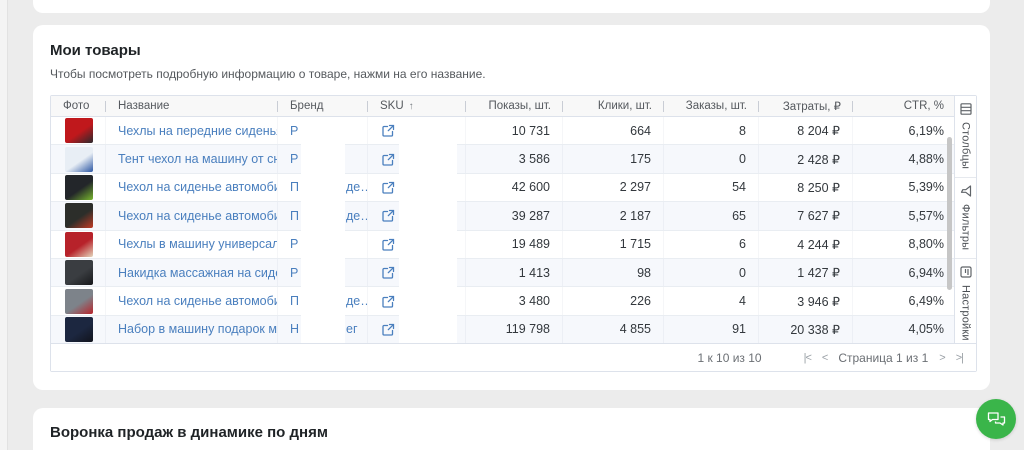 This screenshot has width=1024, height=450. What do you see at coordinates (807, 357) in the screenshot?
I see `first-page-button: |<` at bounding box center [807, 357].